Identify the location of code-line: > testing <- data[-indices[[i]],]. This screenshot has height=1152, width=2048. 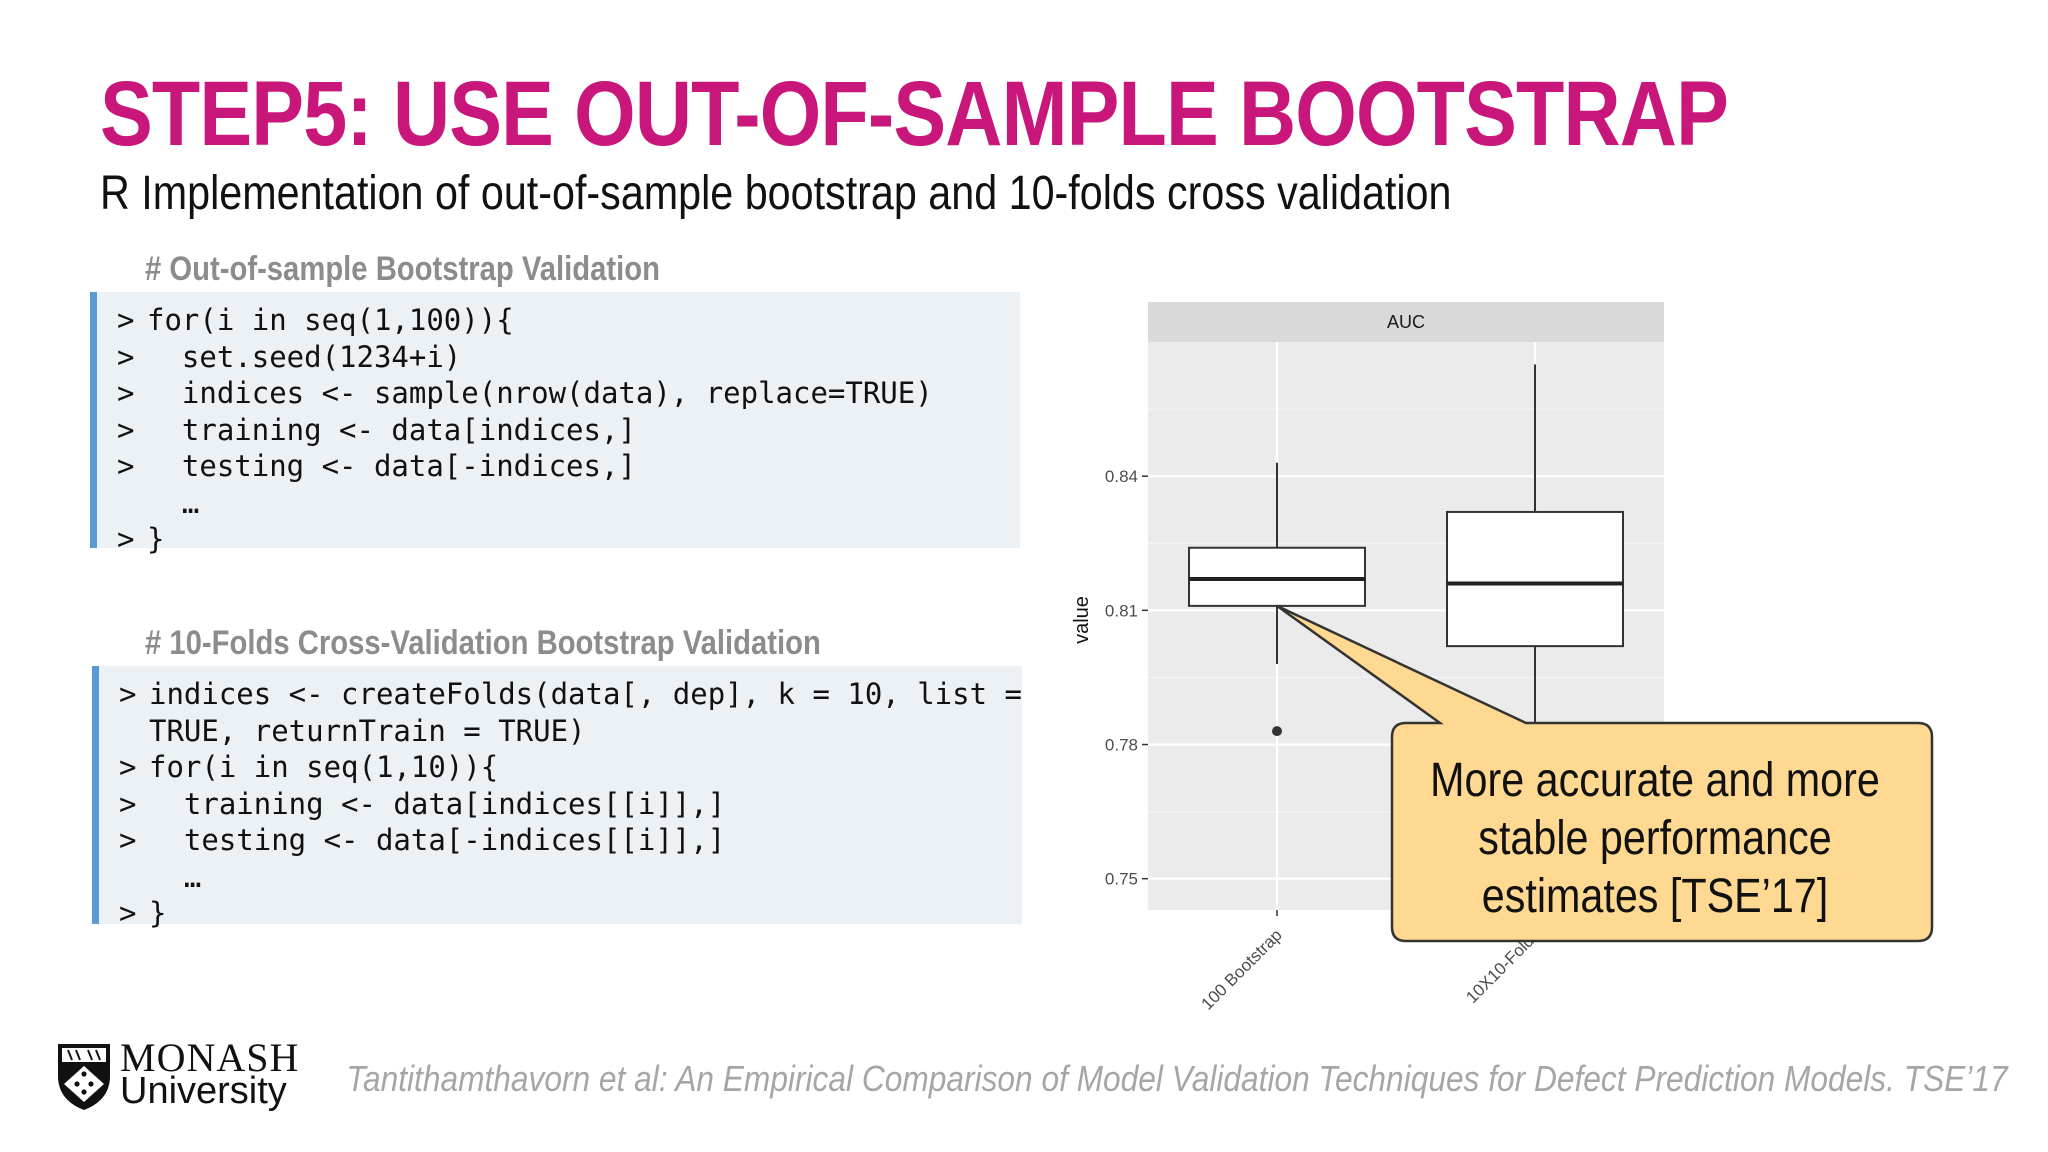
(422, 840).